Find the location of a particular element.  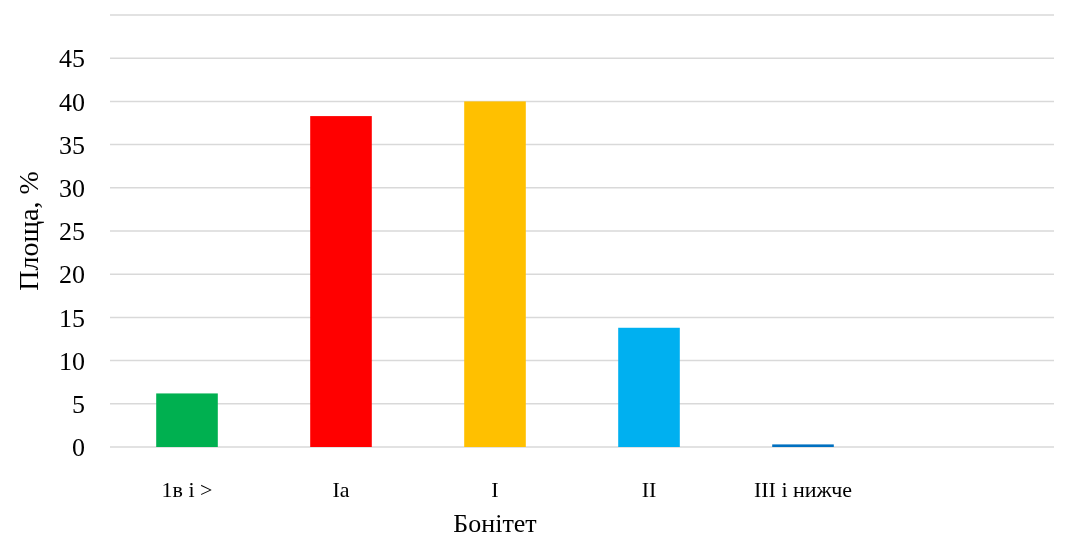

x-tick-label: Іа is located at coordinates (341, 489).